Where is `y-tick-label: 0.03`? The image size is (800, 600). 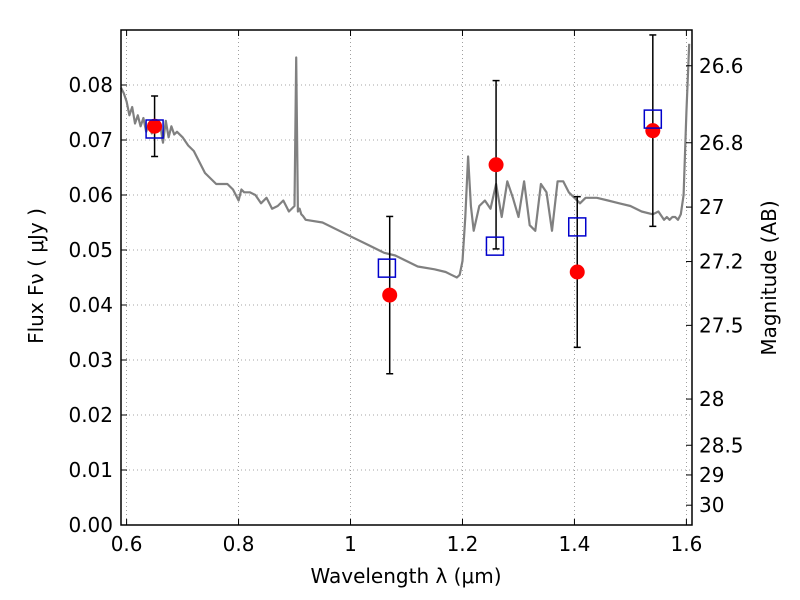
y-tick-label: 0.03 is located at coordinates (90, 360).